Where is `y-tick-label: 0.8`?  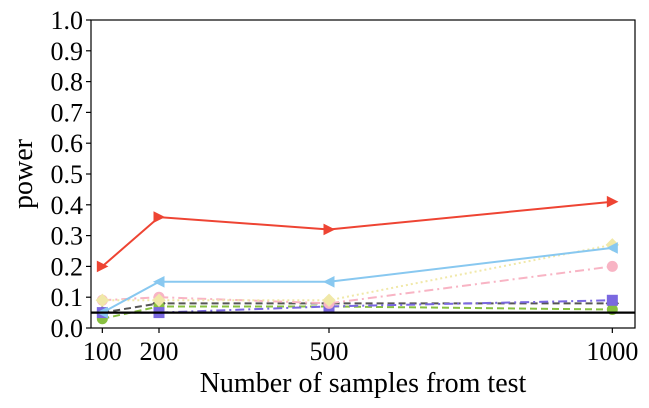 y-tick-label: 0.8 is located at coordinates (67, 82).